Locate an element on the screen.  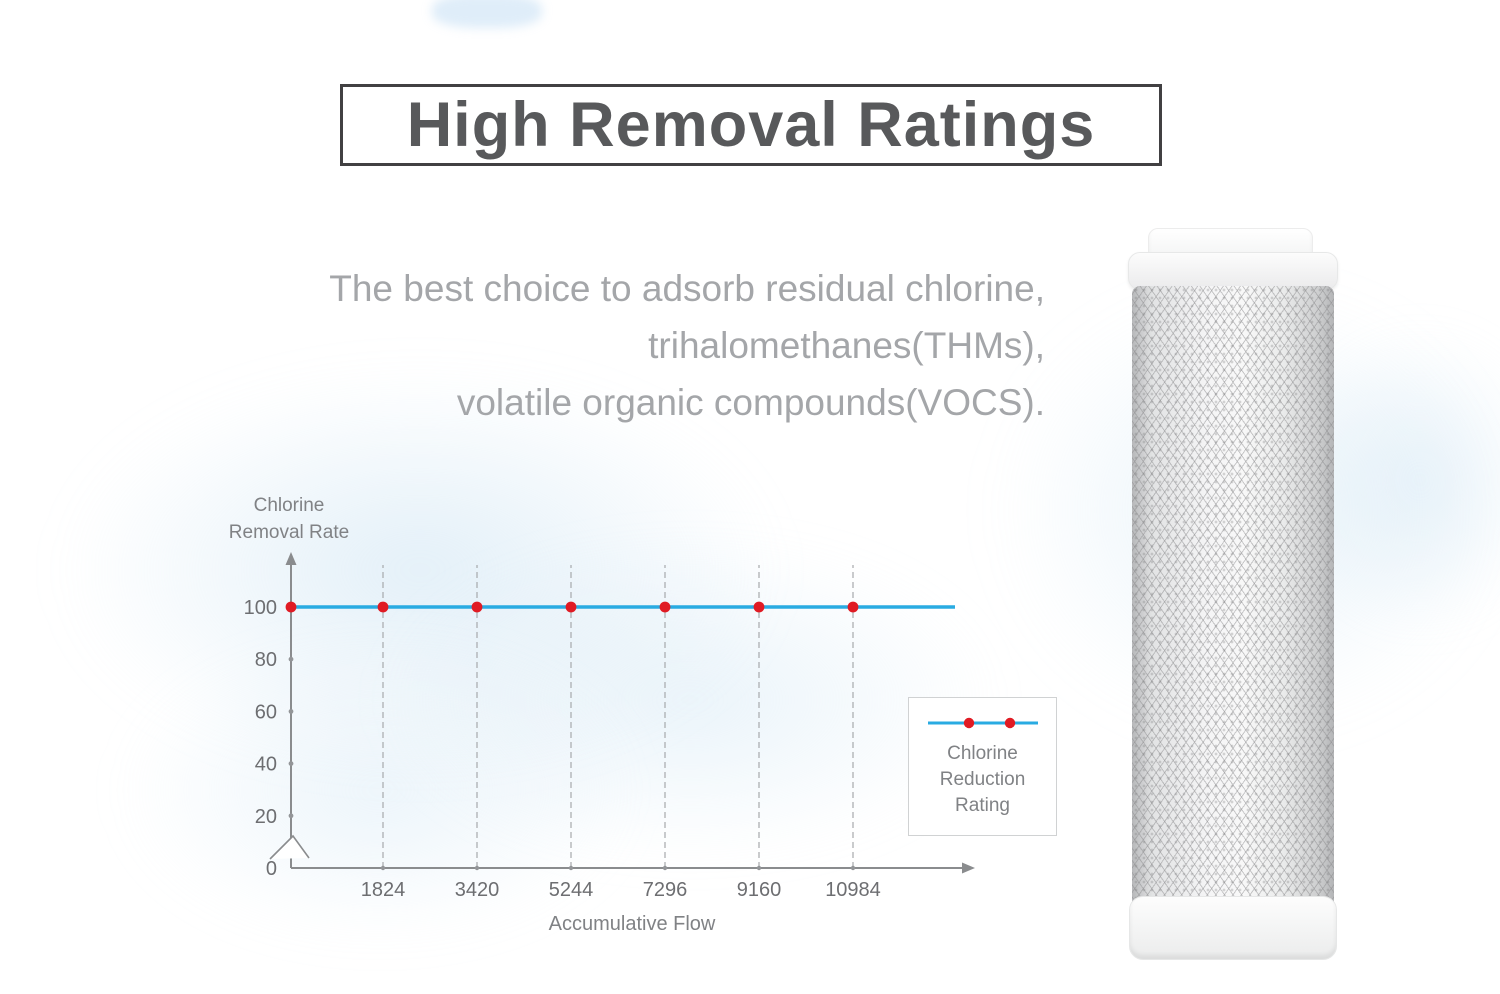
x-tick-label: 3420 is located at coordinates (477, 890).